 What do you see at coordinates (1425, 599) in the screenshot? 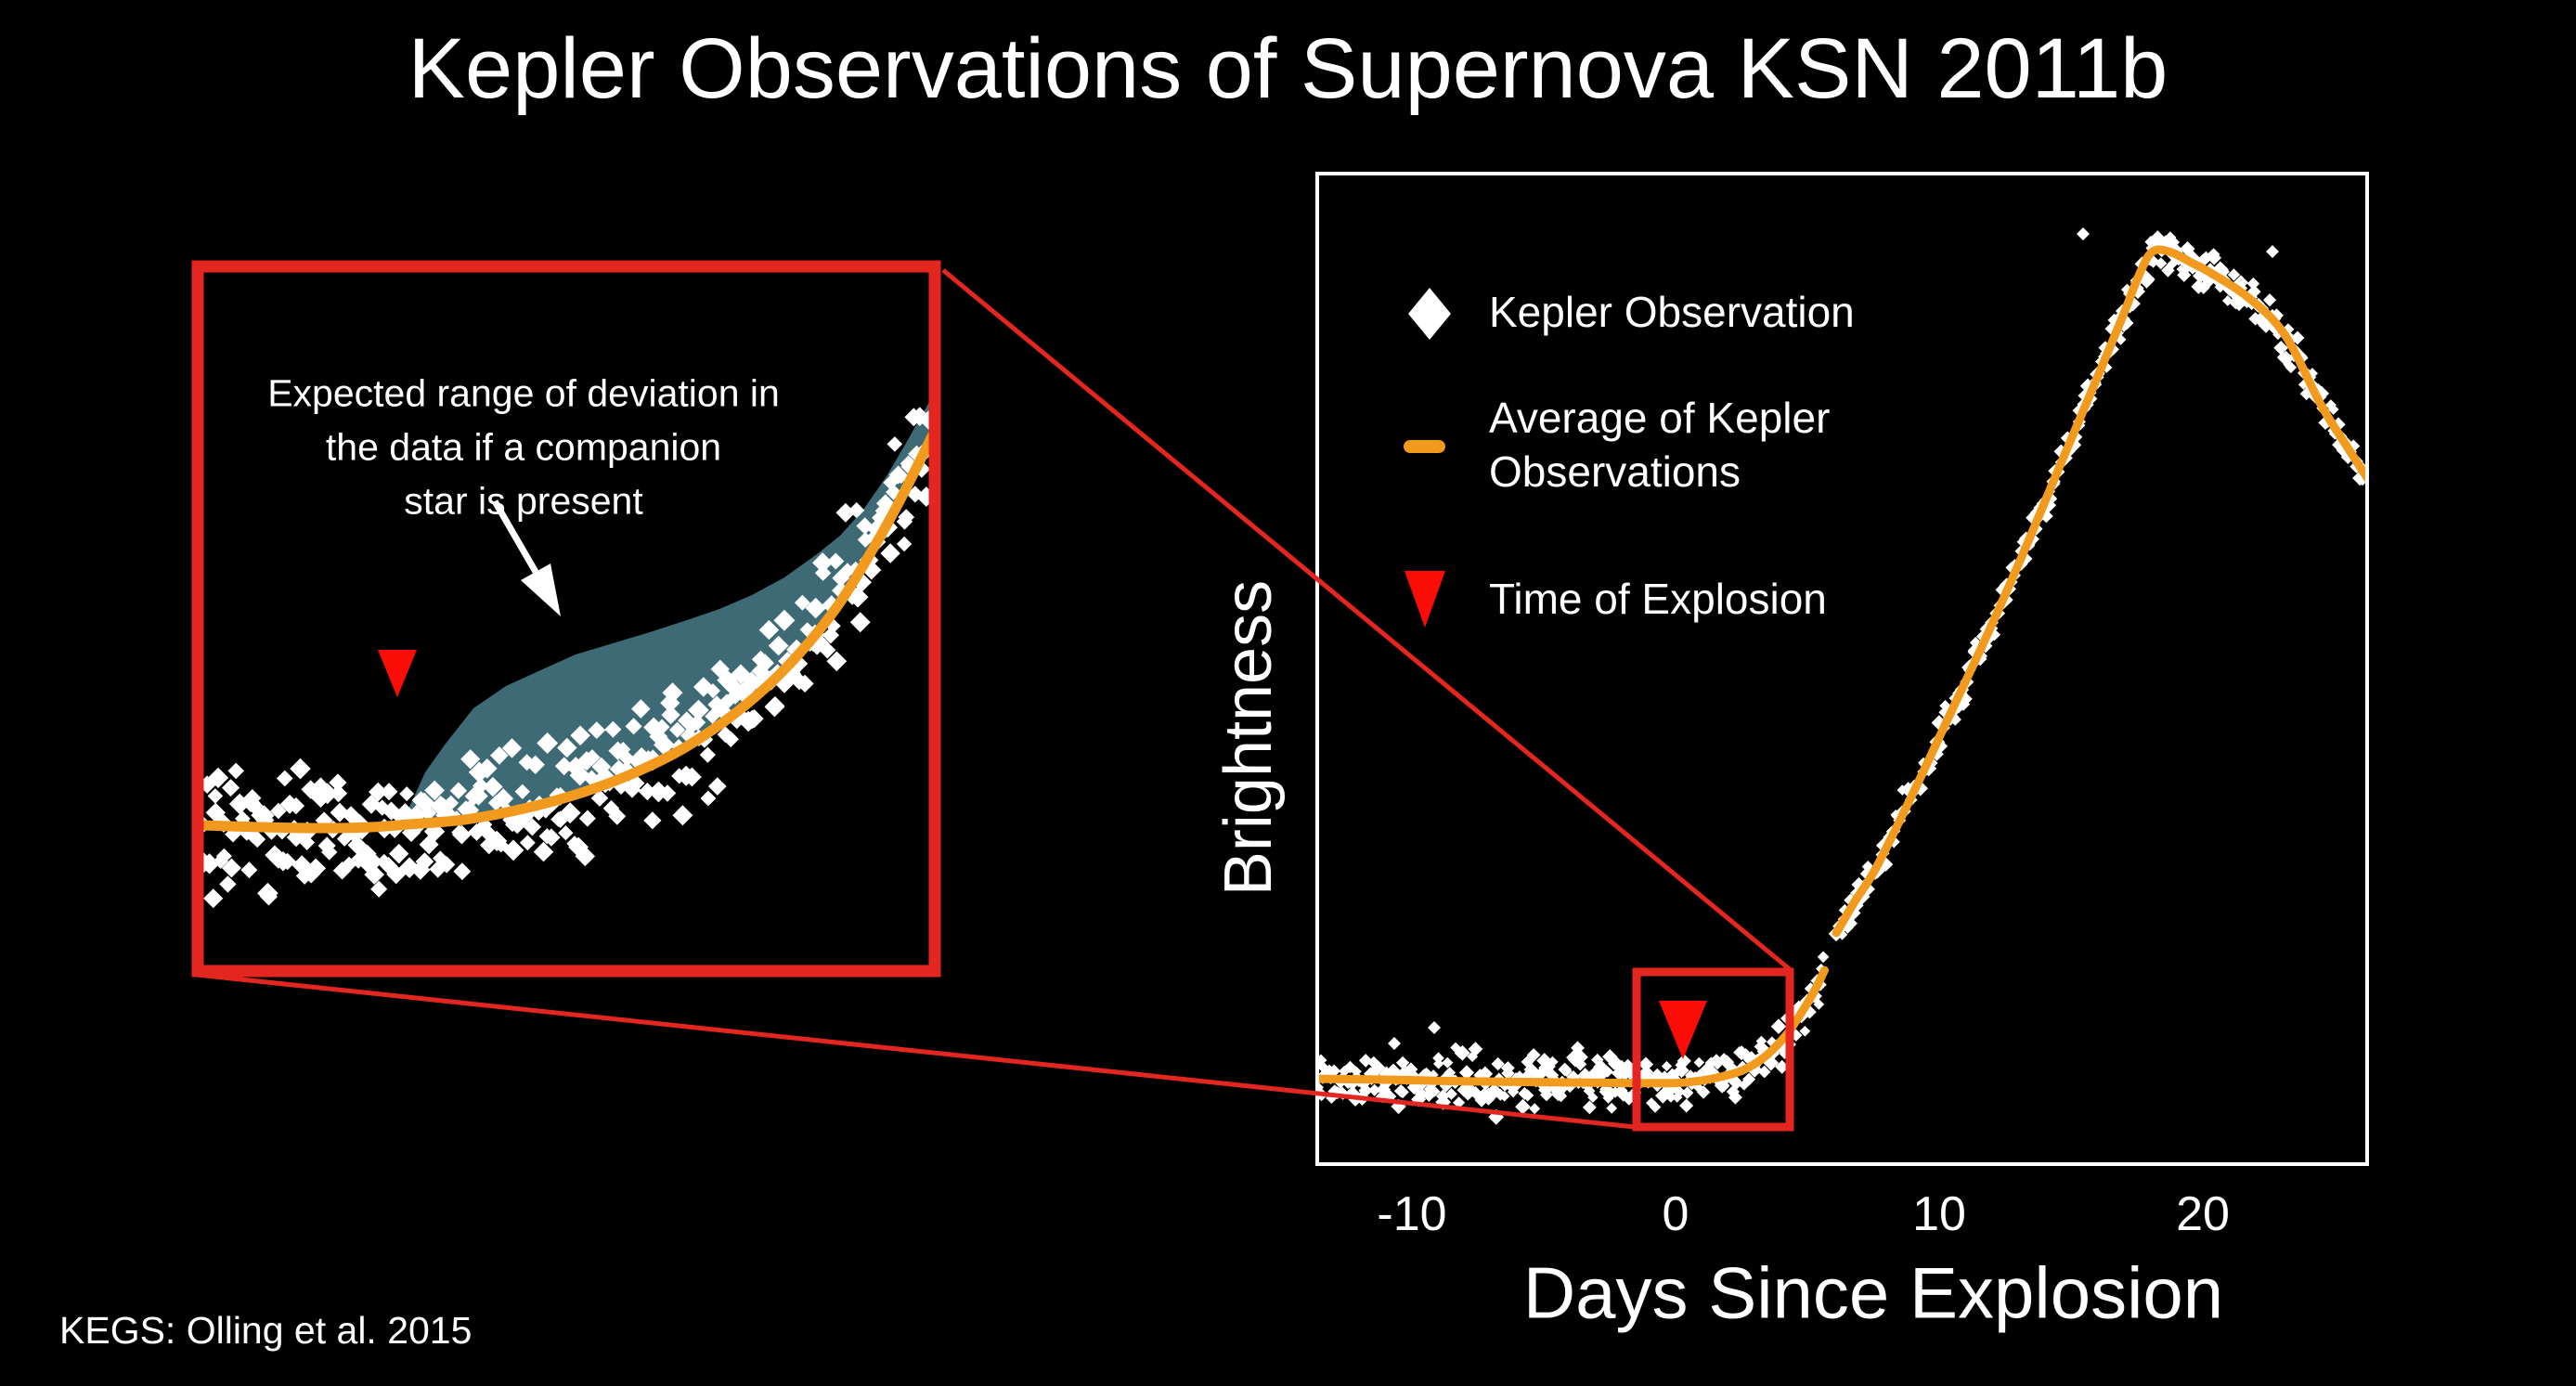
I see `legend-triangle-down-icon` at bounding box center [1425, 599].